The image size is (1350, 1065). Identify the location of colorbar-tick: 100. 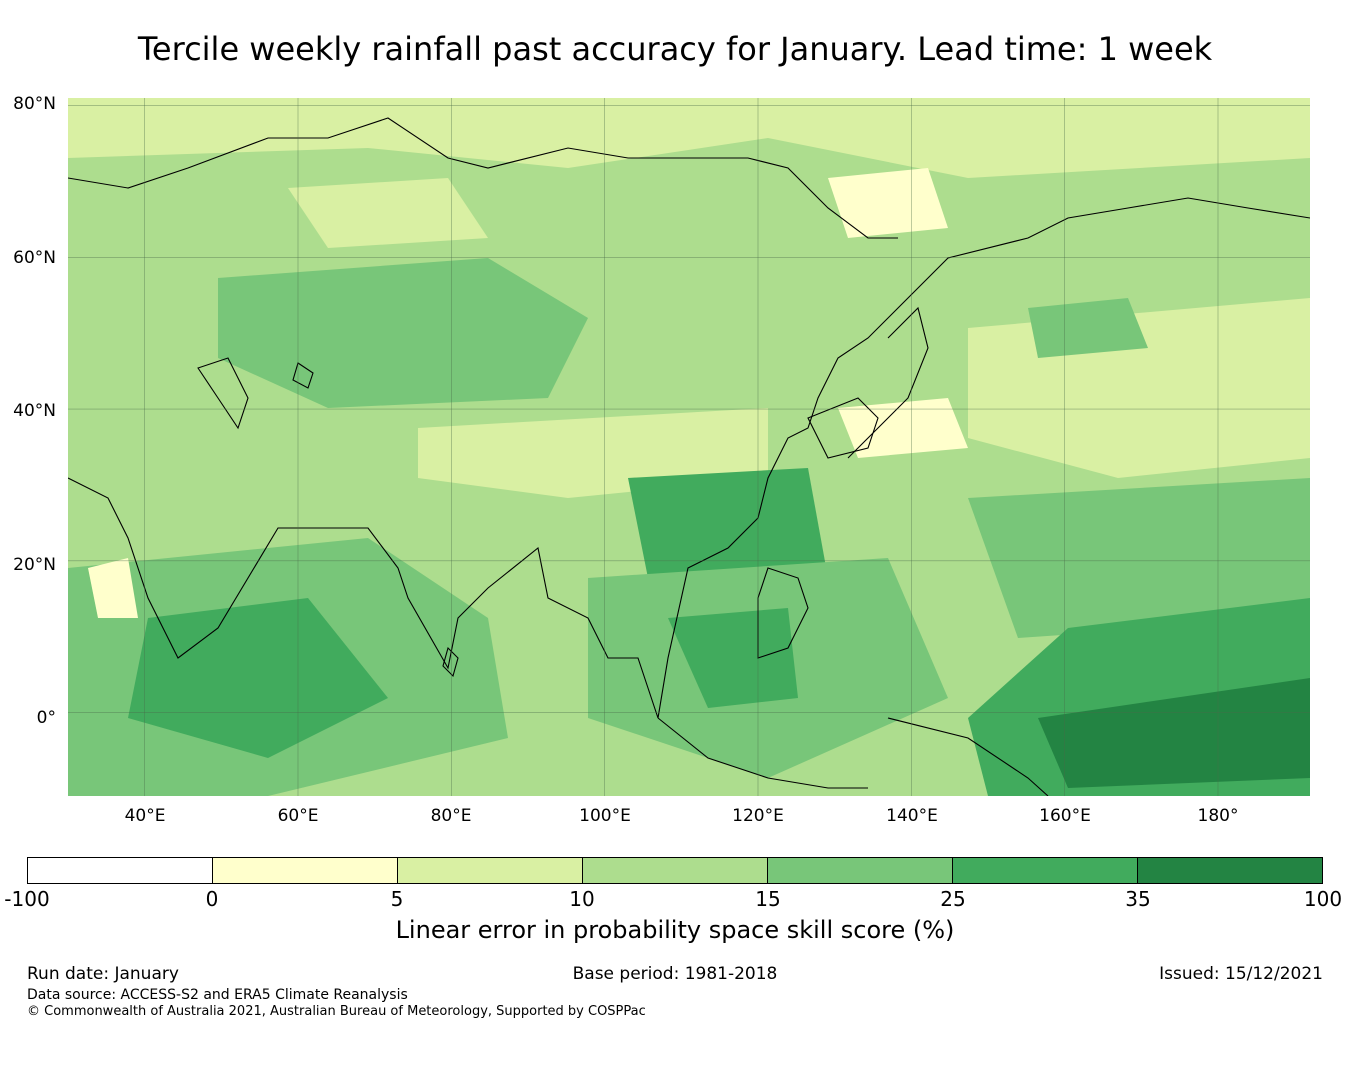
(1323, 899).